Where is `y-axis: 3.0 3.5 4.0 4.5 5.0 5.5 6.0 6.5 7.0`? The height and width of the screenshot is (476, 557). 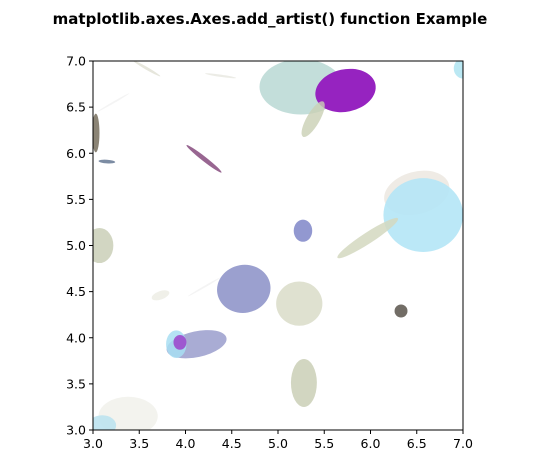
y-axis: 3.0 3.5 4.0 4.5 5.0 5.5 6.0 6.5 7.0 is located at coordinates (79, 246).